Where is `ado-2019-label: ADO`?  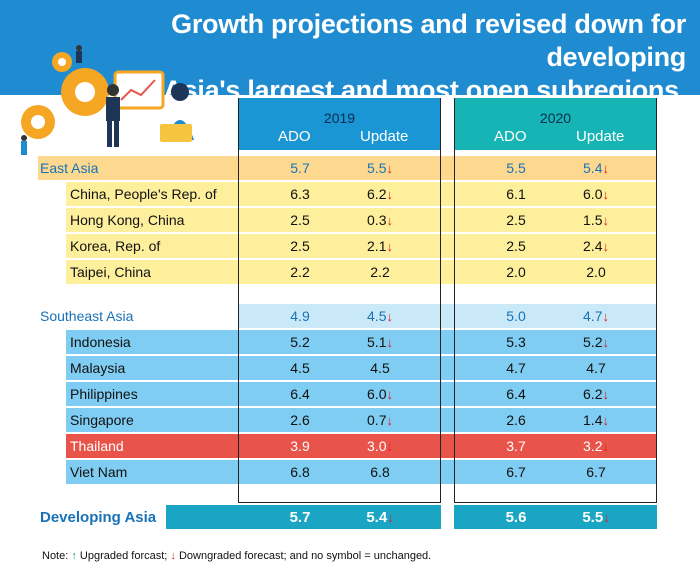
ado-2019-label: ADO is located at coordinates (294, 136).